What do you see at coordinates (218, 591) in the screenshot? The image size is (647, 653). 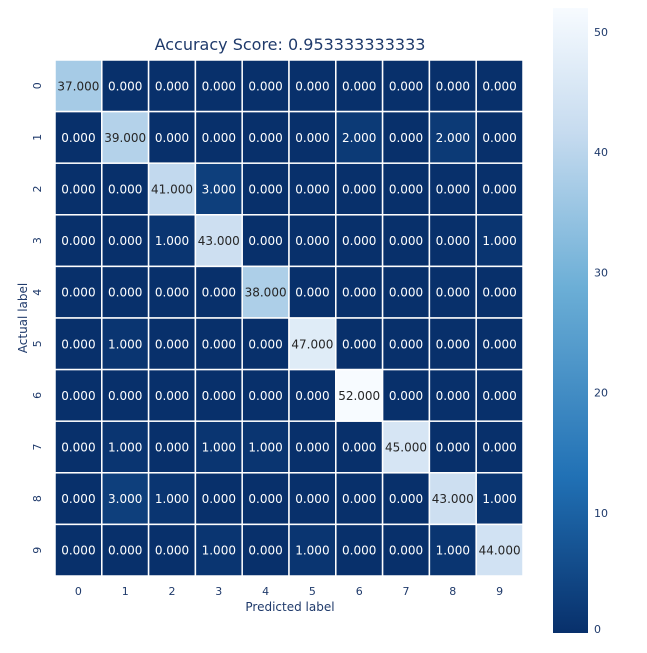 I see `x-tick-label: 3` at bounding box center [218, 591].